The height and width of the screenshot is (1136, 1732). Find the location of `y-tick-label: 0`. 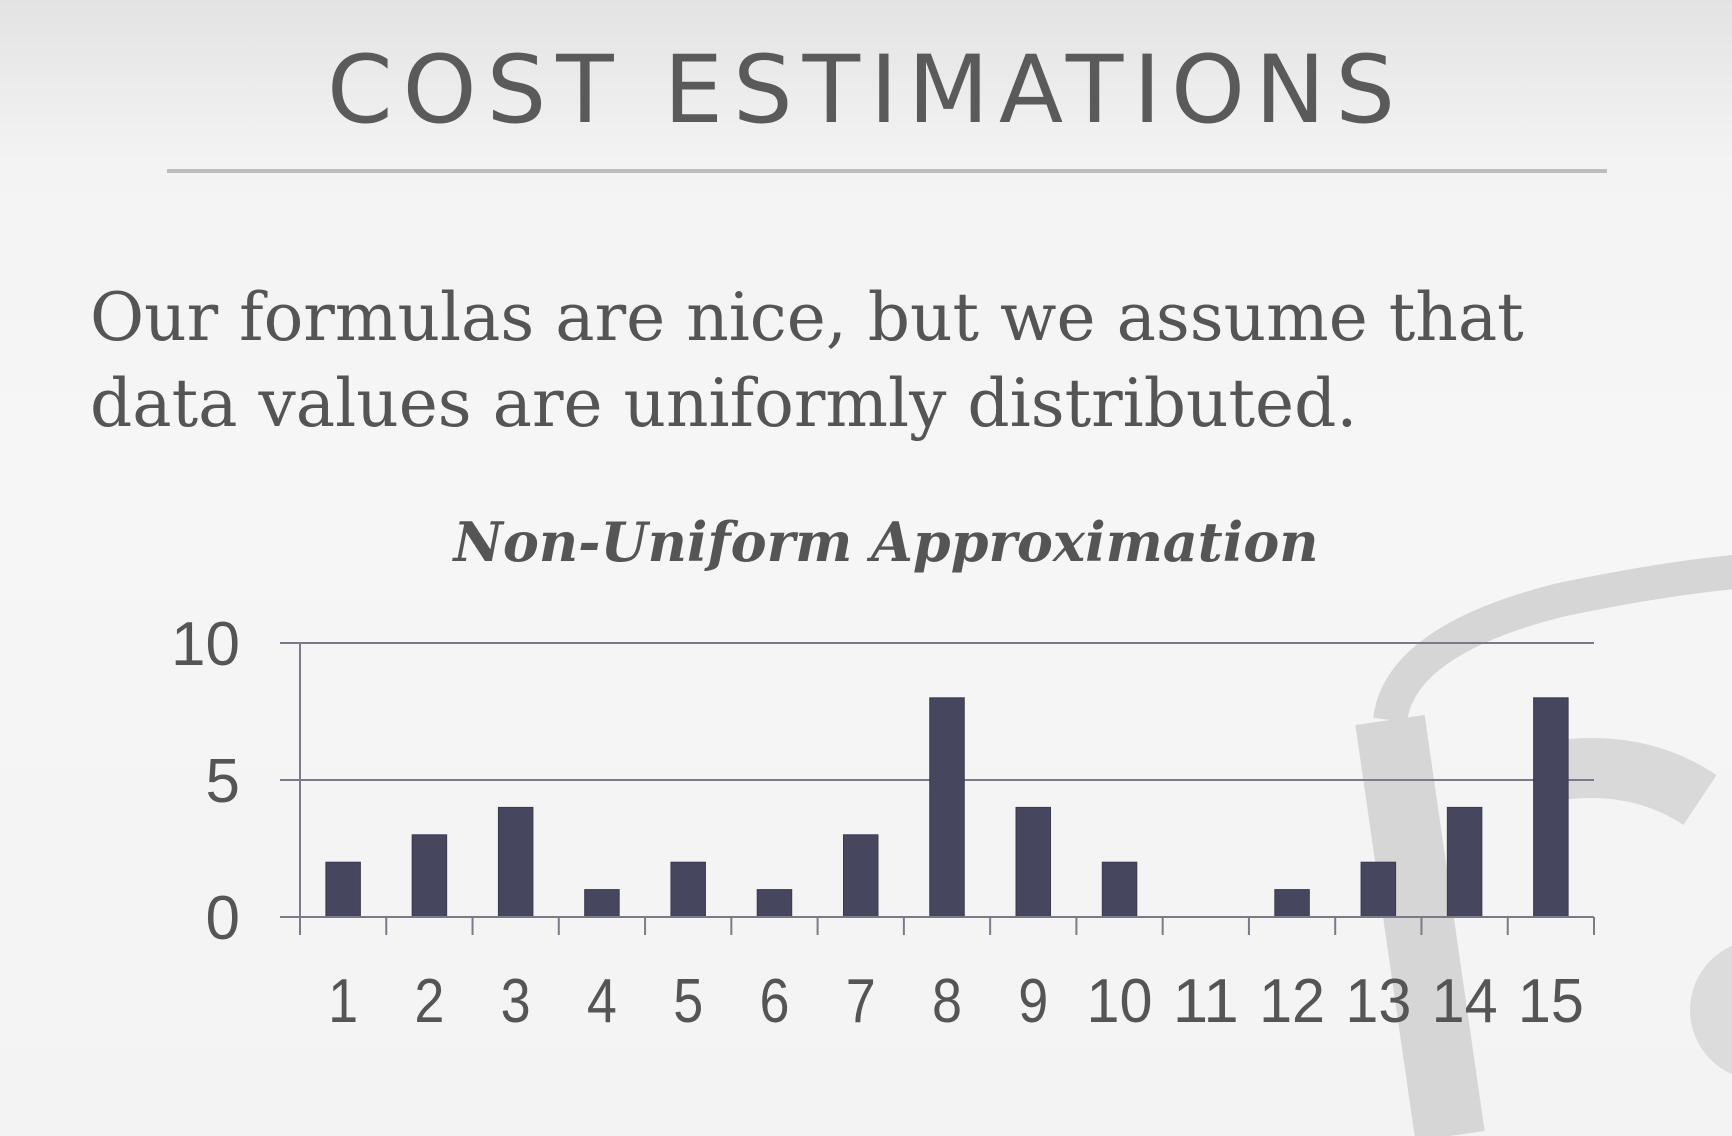

y-tick-label: 0 is located at coordinates (223, 918).